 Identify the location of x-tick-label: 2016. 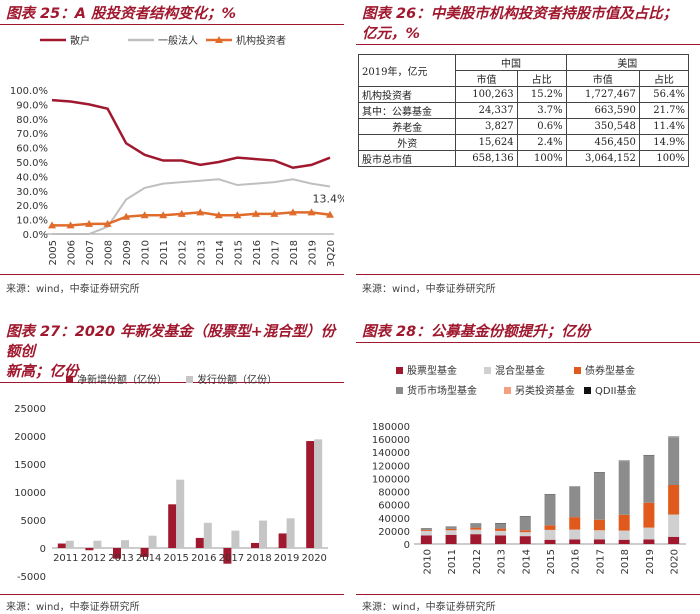
(257, 252).